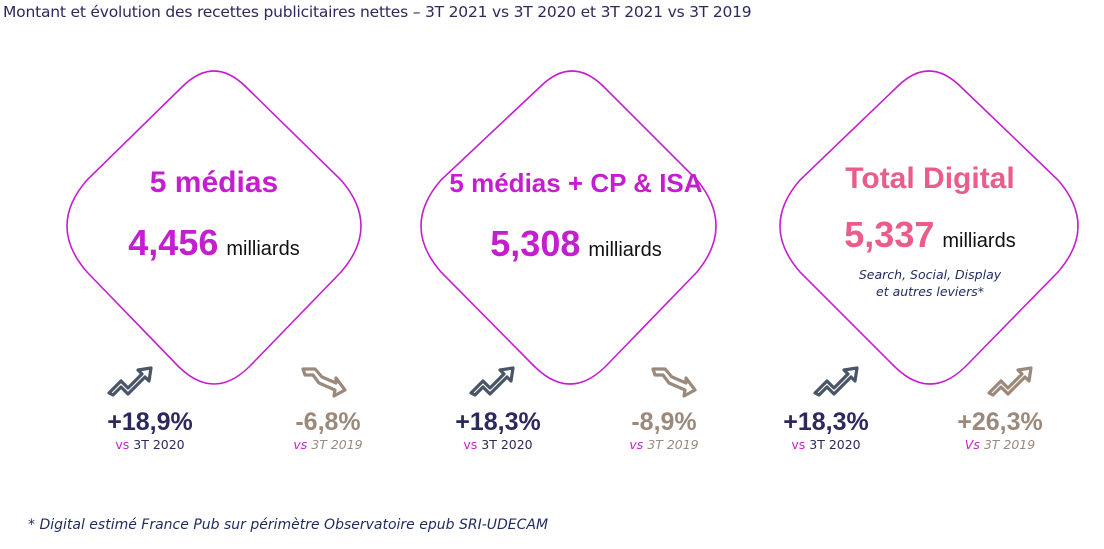 Image resolution: width=1104 pixels, height=549 pixels. Describe the element at coordinates (328, 422) in the screenshot. I see `stat-value: -6,8%` at that location.